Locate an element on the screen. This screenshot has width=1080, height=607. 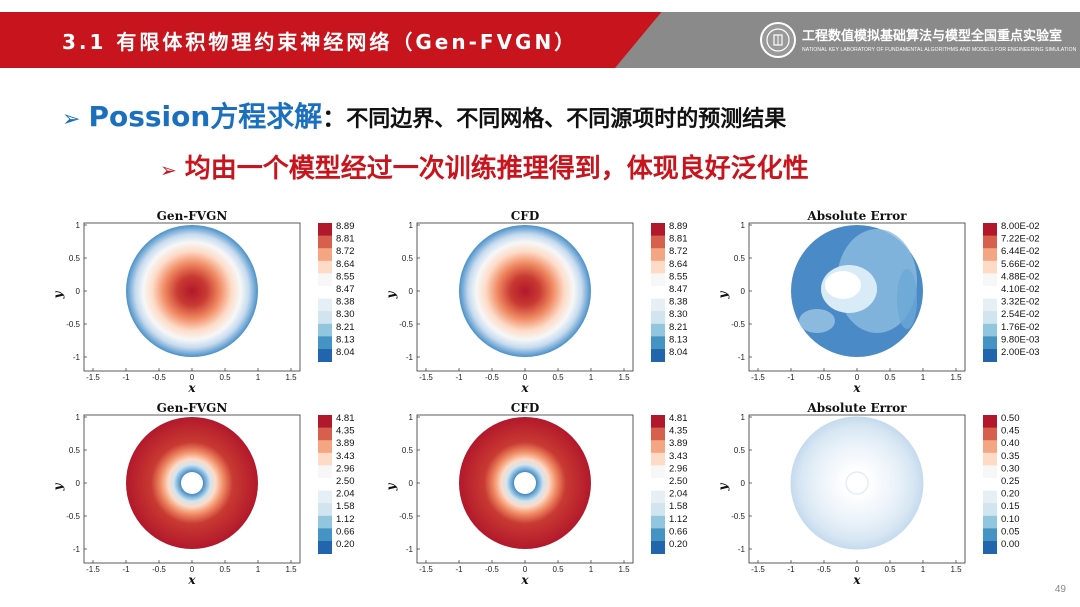
y-tick-label: -0.5 is located at coordinates (738, 516).